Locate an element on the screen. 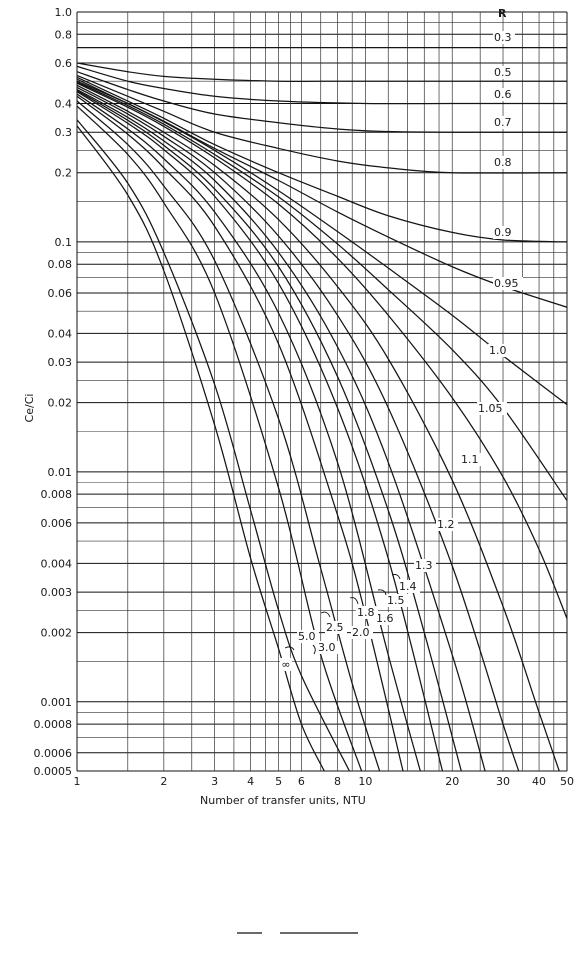  curve-label-17: 2.5 is located at coordinates (335, 627).